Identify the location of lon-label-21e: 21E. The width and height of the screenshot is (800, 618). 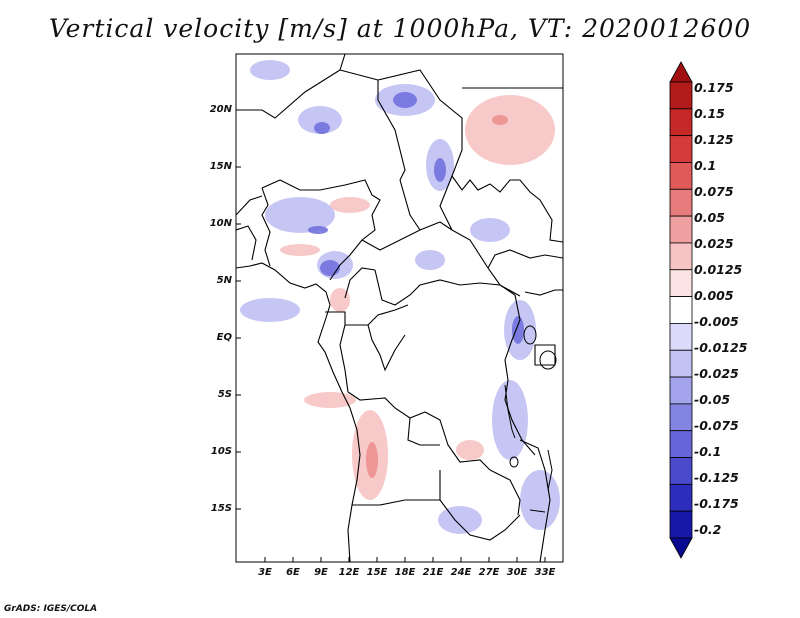
(433, 572).